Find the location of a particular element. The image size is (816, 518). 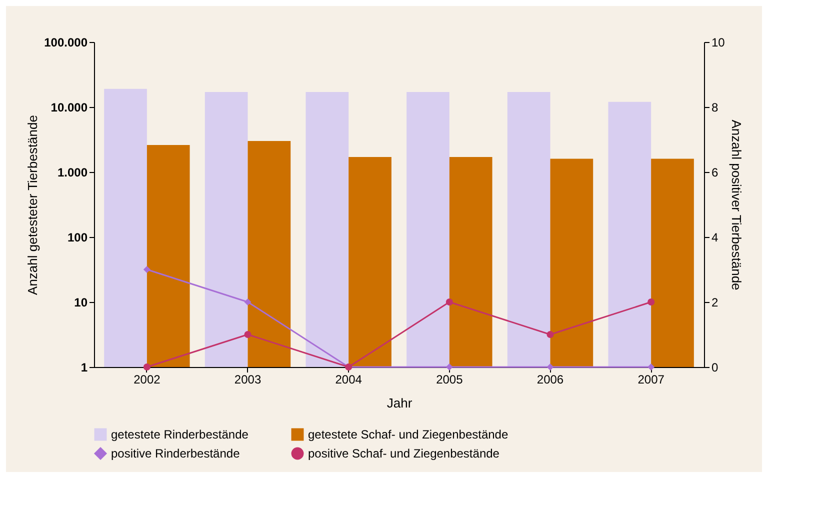

y-tick-label: 100.000 is located at coordinates (66, 43).